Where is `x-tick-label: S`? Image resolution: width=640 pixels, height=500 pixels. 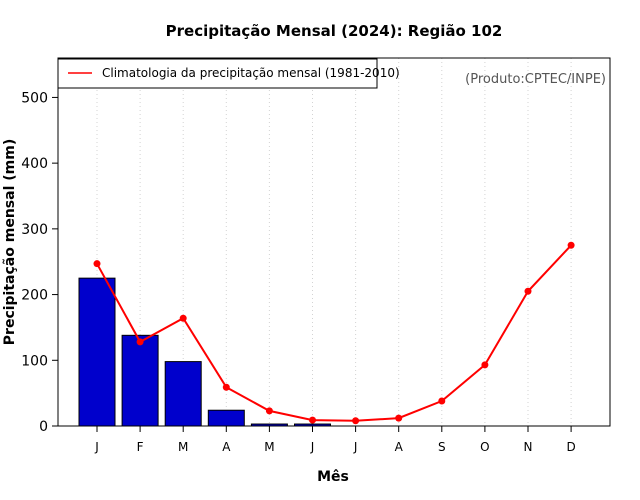 x-tick-label: S is located at coordinates (442, 447).